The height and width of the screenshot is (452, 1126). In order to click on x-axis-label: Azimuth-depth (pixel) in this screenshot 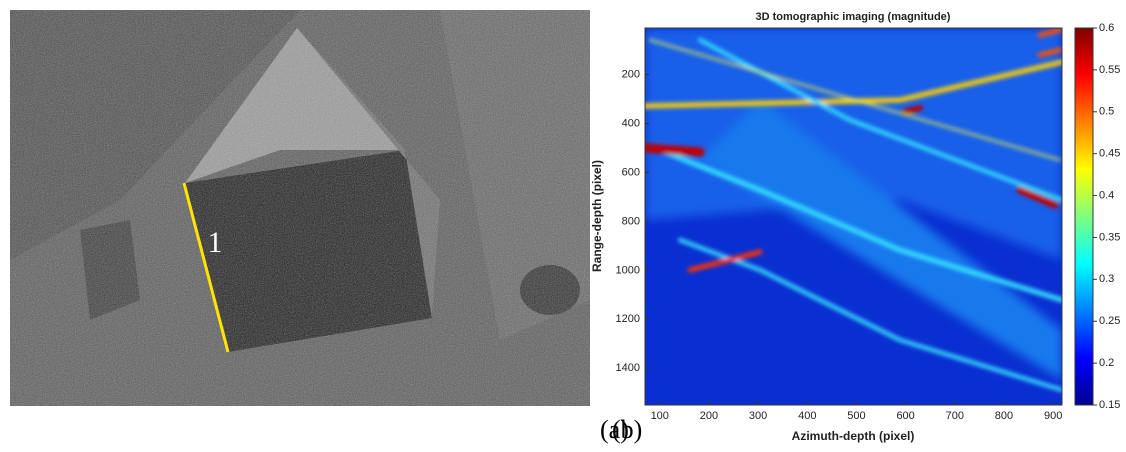, I will do `click(853, 436)`.